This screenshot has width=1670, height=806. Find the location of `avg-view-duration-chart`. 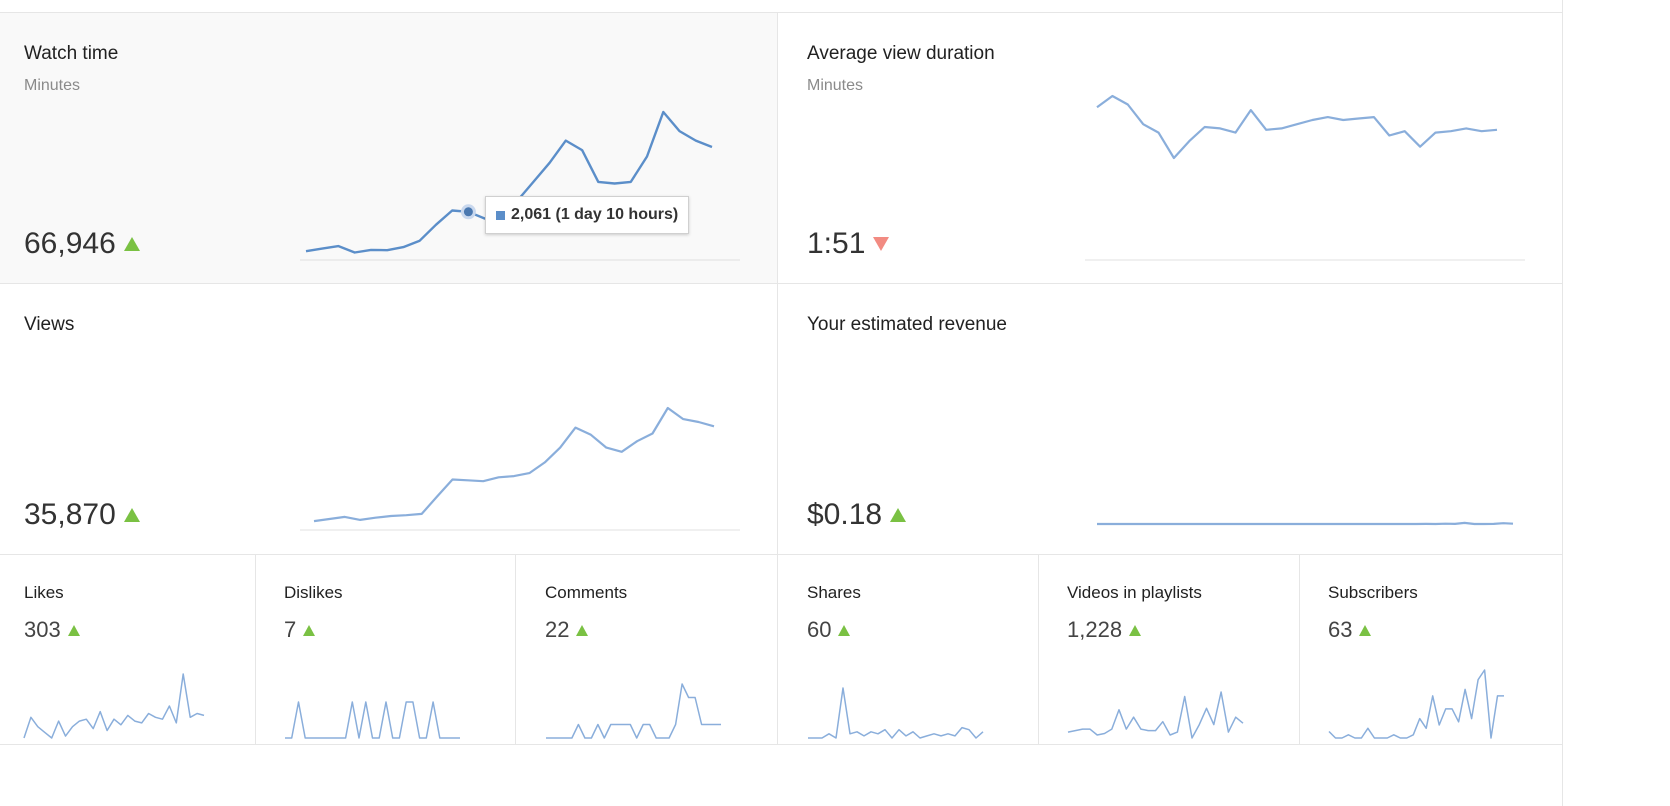

avg-view-duration-chart is located at coordinates (1305, 175).